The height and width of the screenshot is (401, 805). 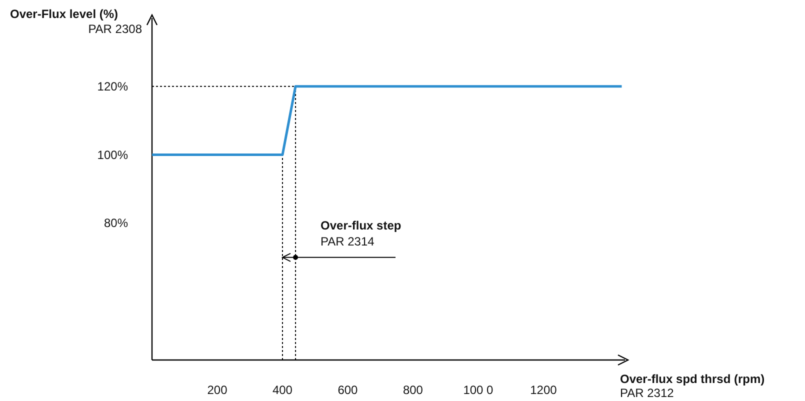 What do you see at coordinates (361, 225) in the screenshot?
I see `annotation: Over-flux step` at bounding box center [361, 225].